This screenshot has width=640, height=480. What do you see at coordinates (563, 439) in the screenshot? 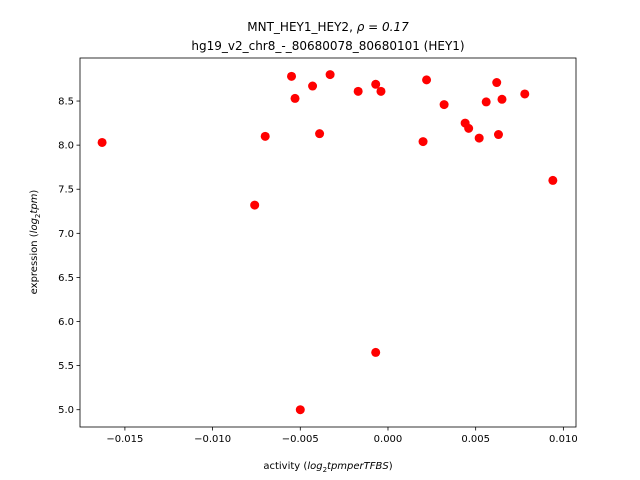
I see `x-tick-label: 0.010` at bounding box center [563, 439].